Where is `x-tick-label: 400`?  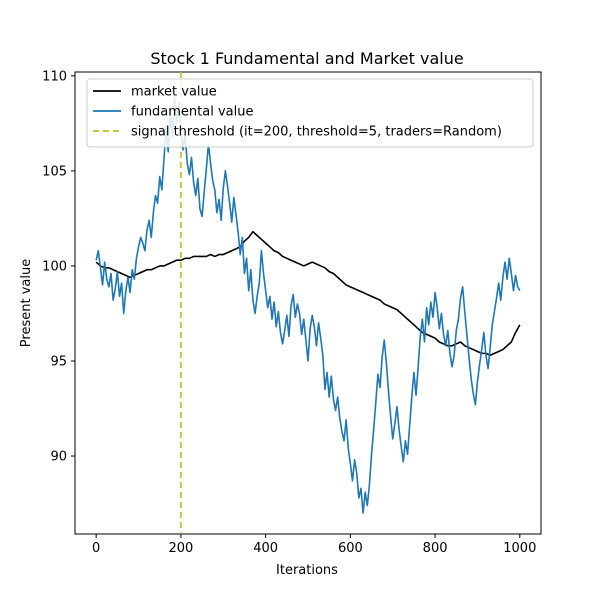
x-tick-label: 400 is located at coordinates (265, 548).